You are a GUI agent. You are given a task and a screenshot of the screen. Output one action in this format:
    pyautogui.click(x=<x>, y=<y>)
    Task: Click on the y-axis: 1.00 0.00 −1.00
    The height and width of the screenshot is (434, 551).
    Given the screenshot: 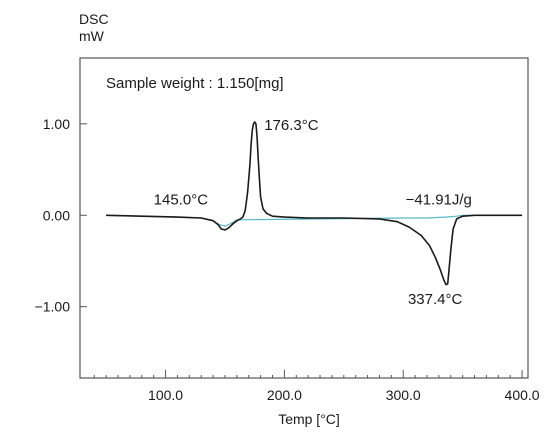 What is the action you would take?
    pyautogui.click(x=61, y=215)
    